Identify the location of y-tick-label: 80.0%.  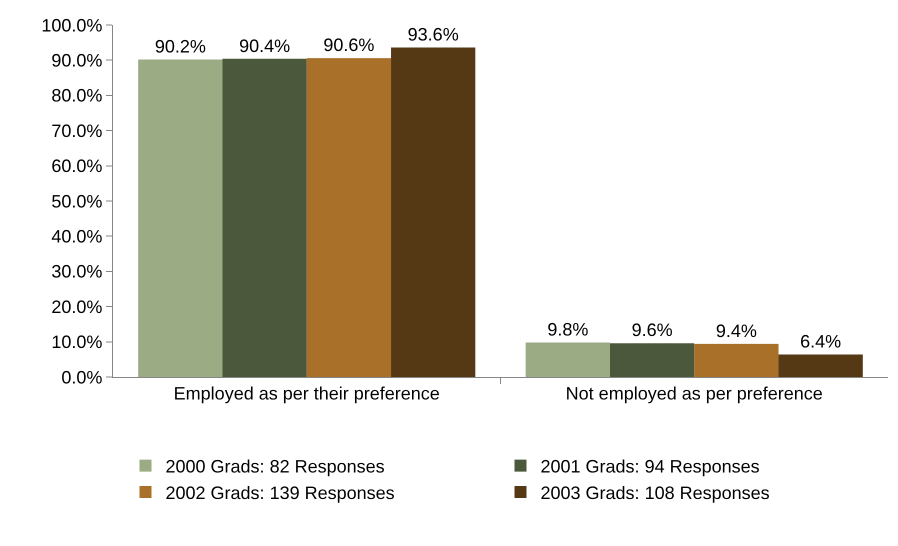
(76, 96).